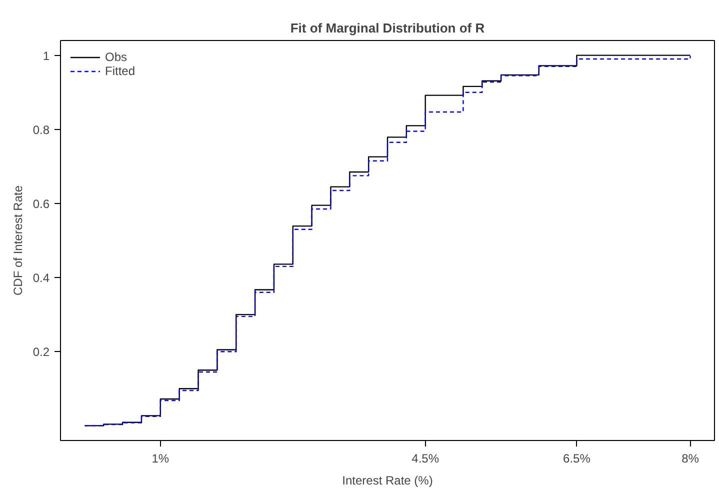 The width and height of the screenshot is (719, 500). Describe the element at coordinates (387, 481) in the screenshot. I see `x-axis-title: Interest Rate (%)` at that location.